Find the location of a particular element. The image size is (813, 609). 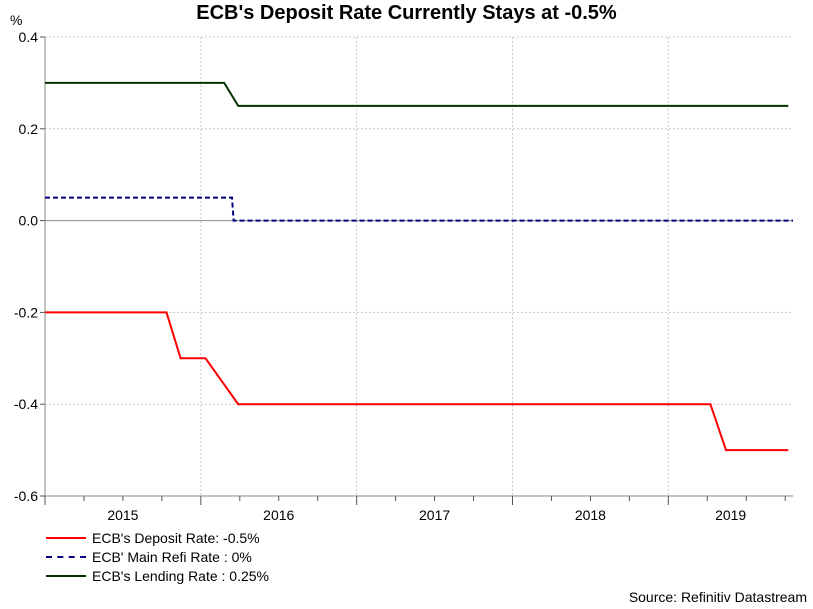

legend-swatch-lending-rate is located at coordinates (66, 575).